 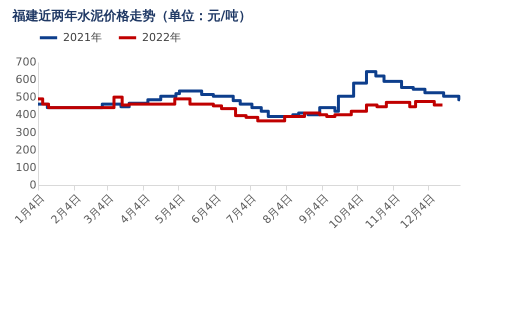 What do you see at coordinates (346, 212) in the screenshot?
I see `x-tick-label: 10月4日` at bounding box center [346, 212].